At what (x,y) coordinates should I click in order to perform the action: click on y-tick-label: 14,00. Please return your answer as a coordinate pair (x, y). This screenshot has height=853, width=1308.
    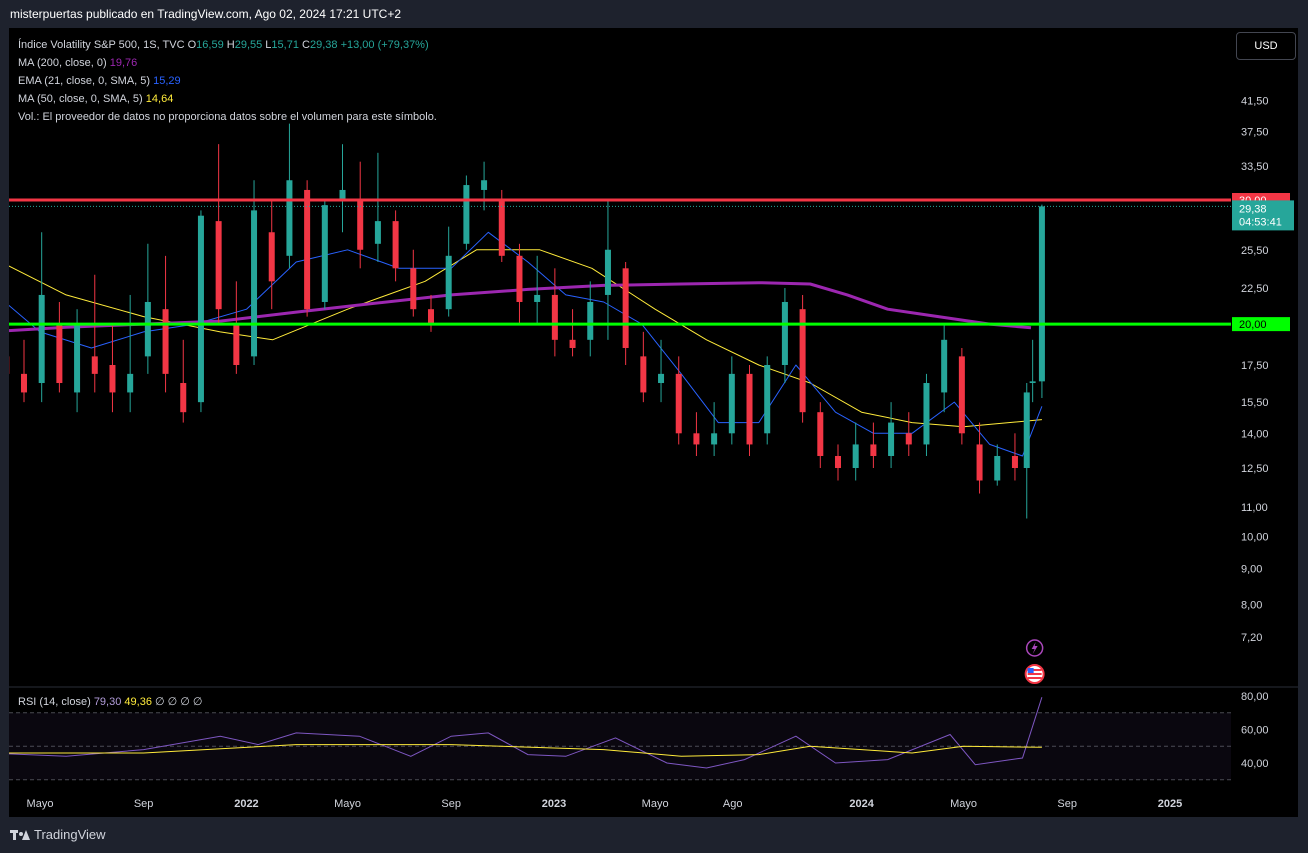
    Looking at the image, I should click on (1255, 434).